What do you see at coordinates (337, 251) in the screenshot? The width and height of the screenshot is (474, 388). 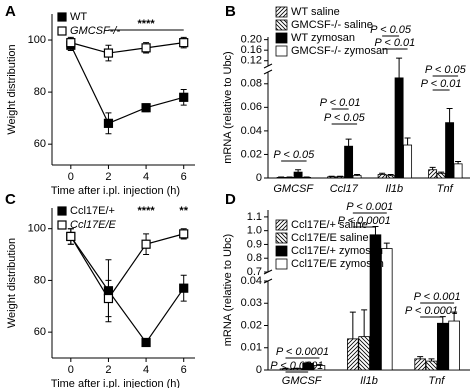 I see `legend-label: Ccl17E/+ zymosan` at bounding box center [337, 251].